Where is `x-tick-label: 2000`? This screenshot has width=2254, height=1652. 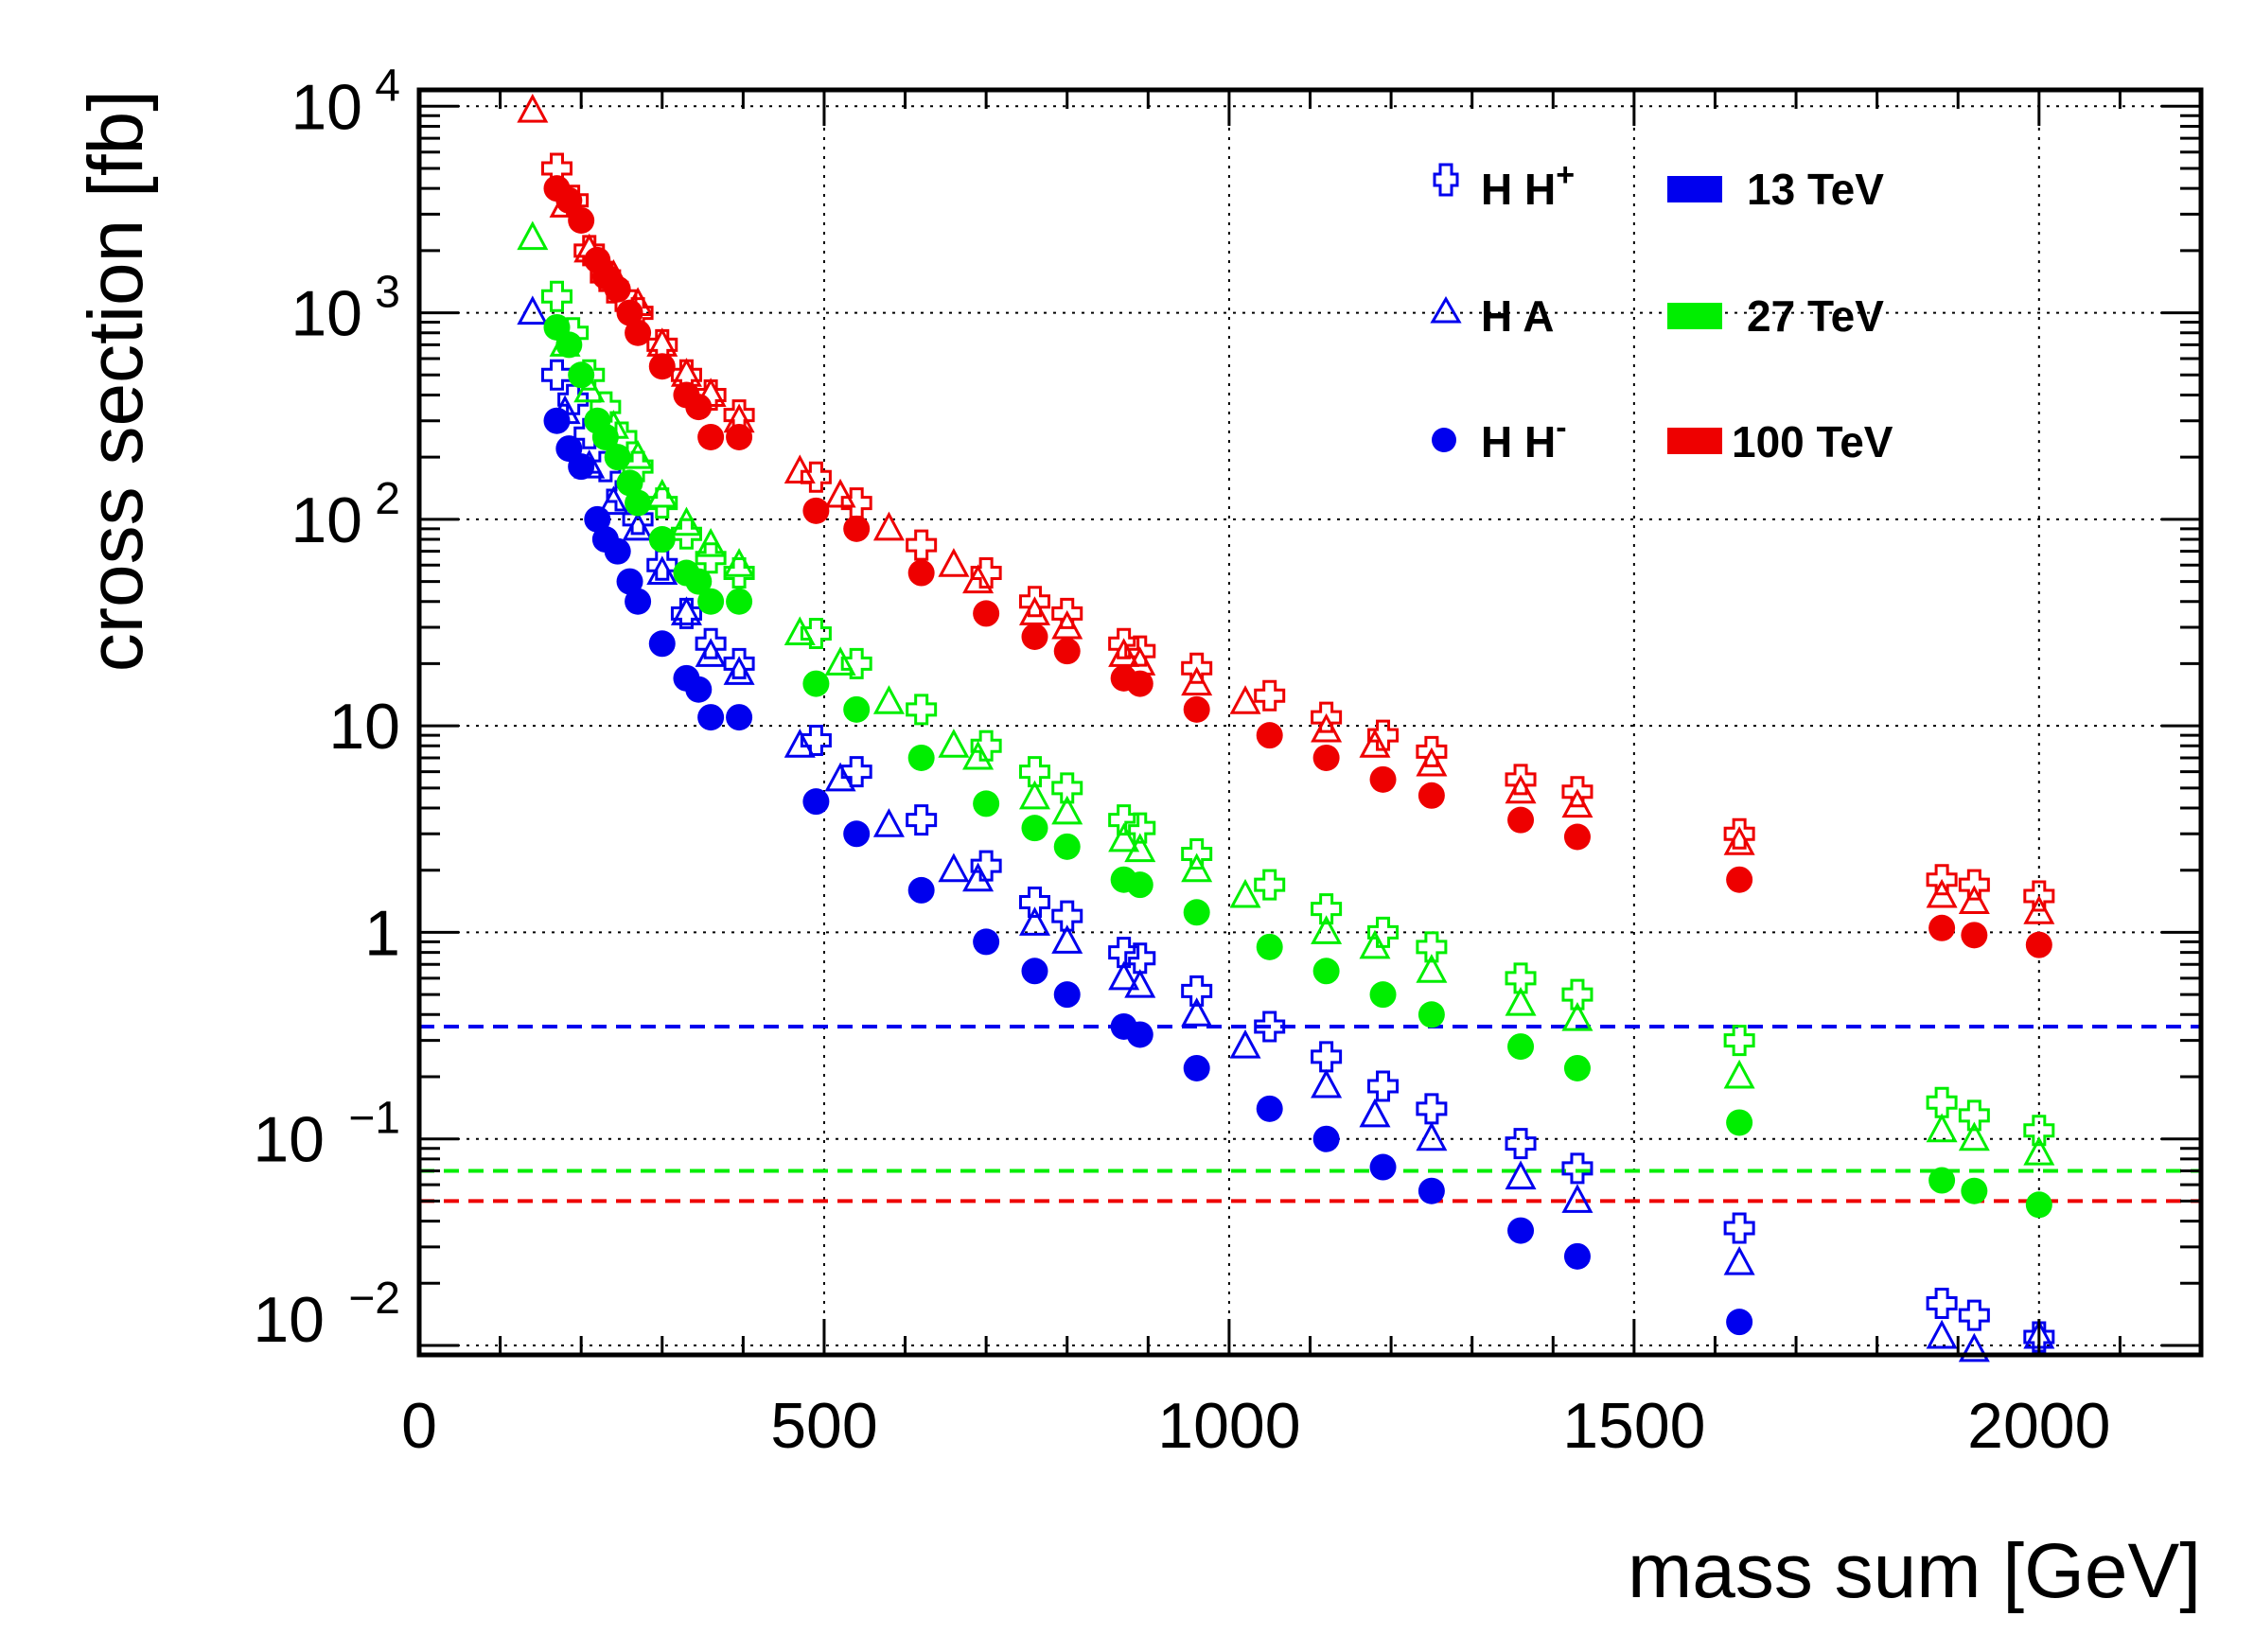 x-tick-label: 2000 is located at coordinates (2038, 1426).